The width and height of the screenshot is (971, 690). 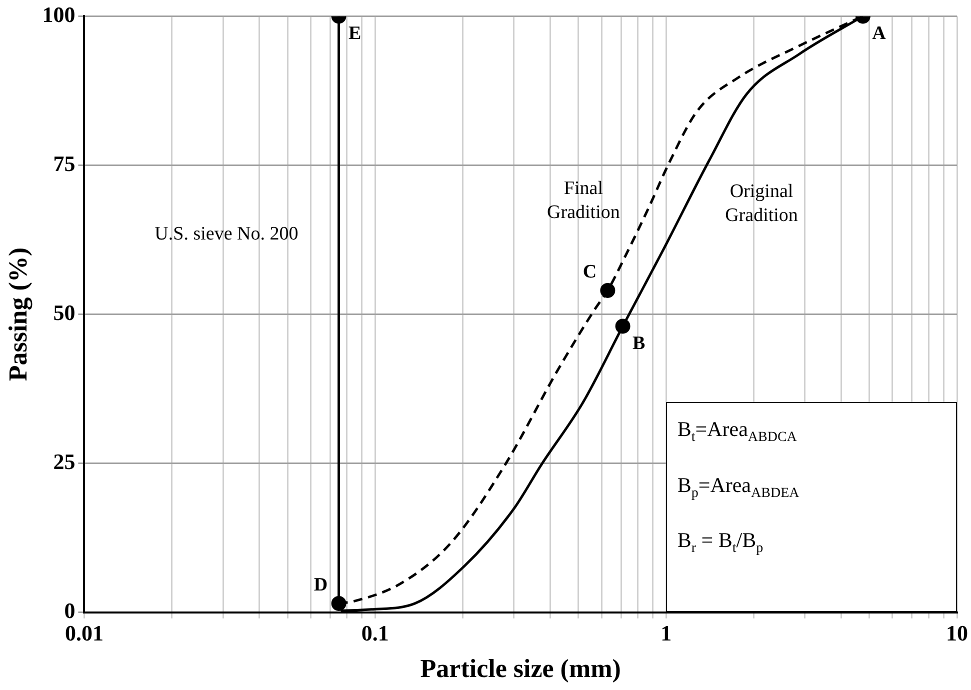 What do you see at coordinates (738, 487) in the screenshot?
I see `annotation: B$_{p}$=Area$_{ABDEA}$` at bounding box center [738, 487].